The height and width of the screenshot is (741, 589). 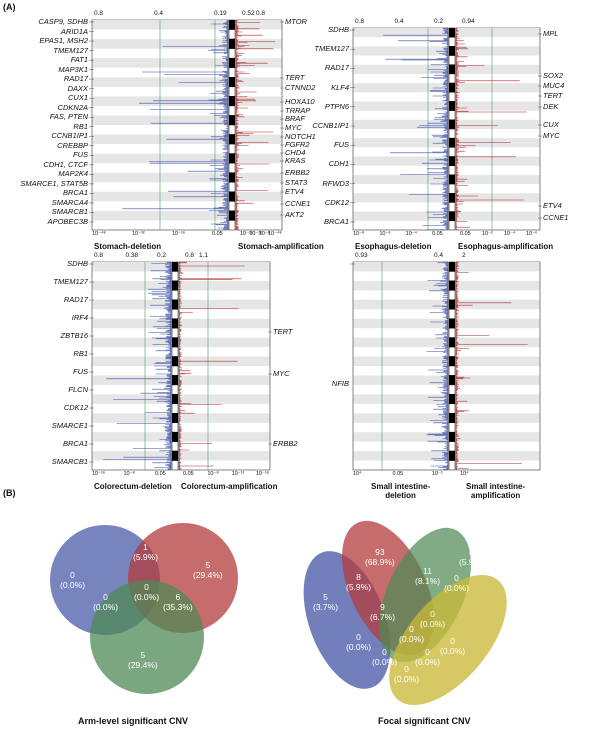 I want to click on small_intestine-plot, so click(x=445, y=366).